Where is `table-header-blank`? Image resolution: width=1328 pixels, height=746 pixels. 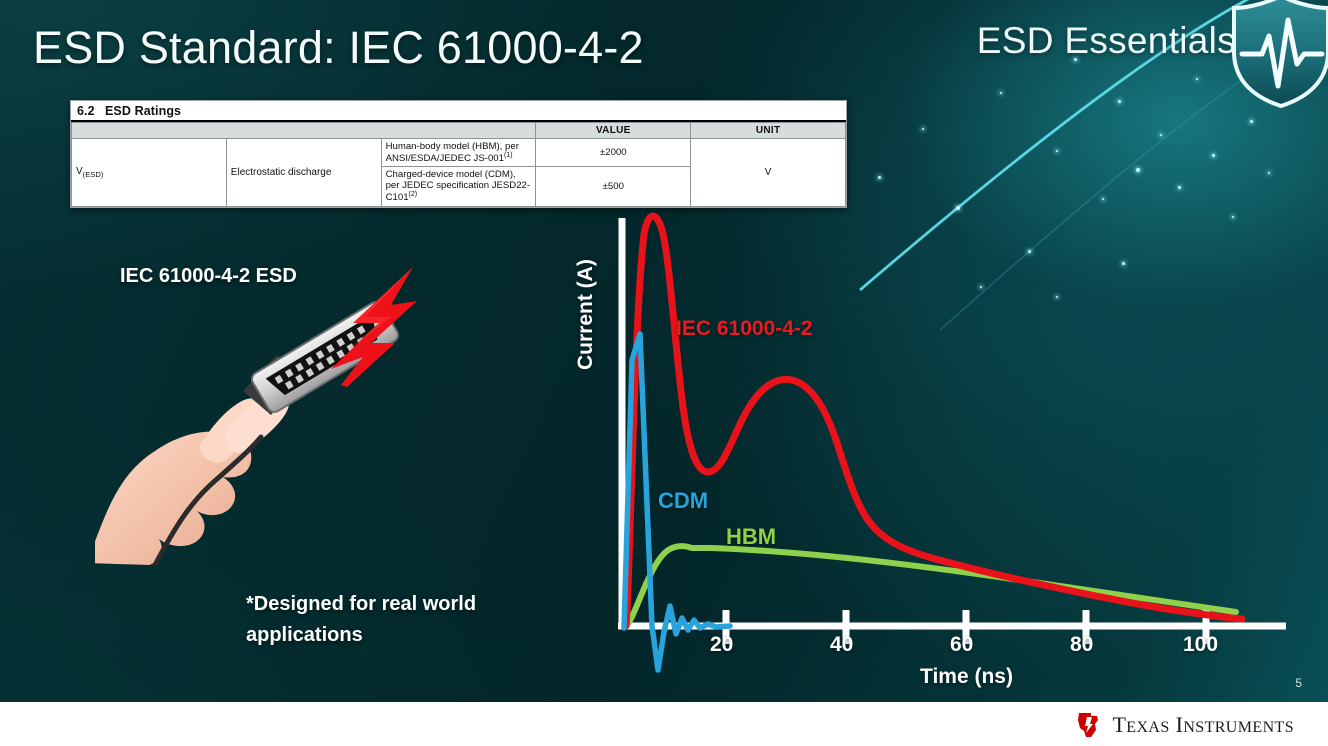 table-header-blank is located at coordinates (303, 130).